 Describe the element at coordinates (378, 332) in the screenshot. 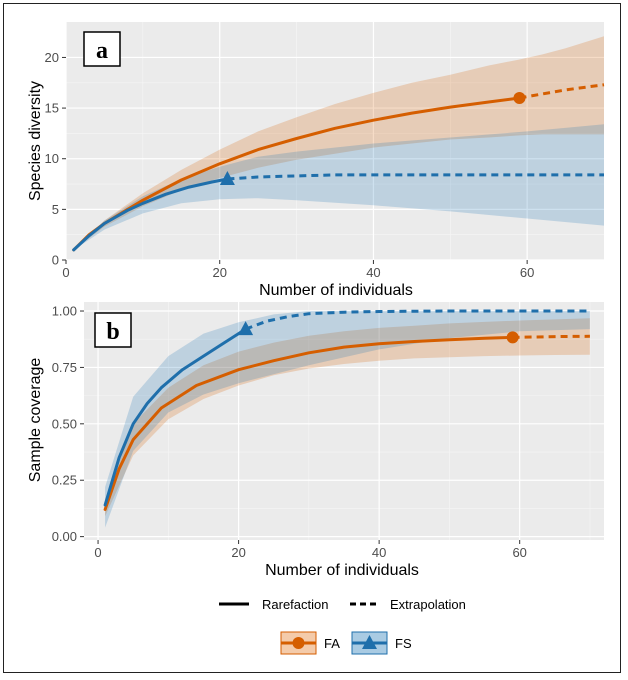

I see `panel-b-markers` at that location.